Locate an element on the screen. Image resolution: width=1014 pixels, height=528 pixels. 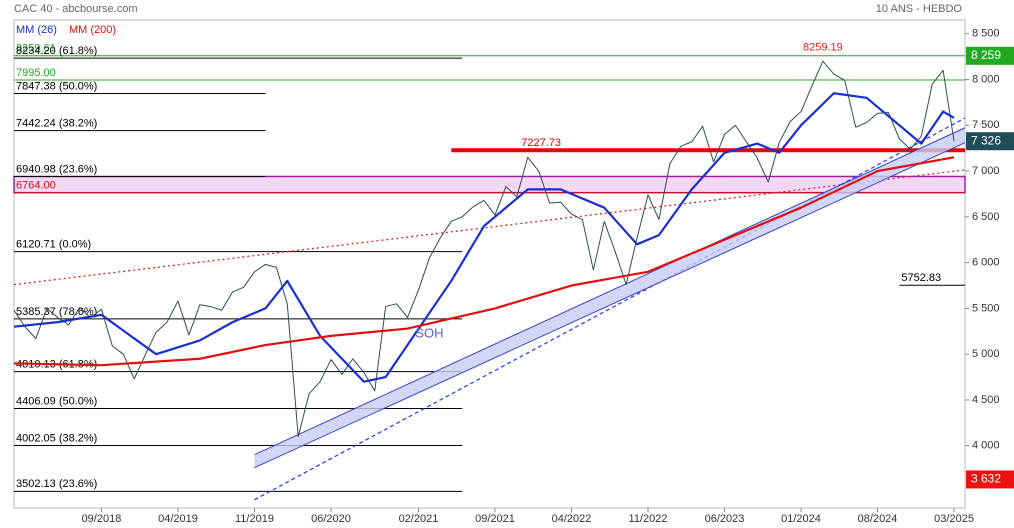
level-label: 7995.00 is located at coordinates (36, 73).